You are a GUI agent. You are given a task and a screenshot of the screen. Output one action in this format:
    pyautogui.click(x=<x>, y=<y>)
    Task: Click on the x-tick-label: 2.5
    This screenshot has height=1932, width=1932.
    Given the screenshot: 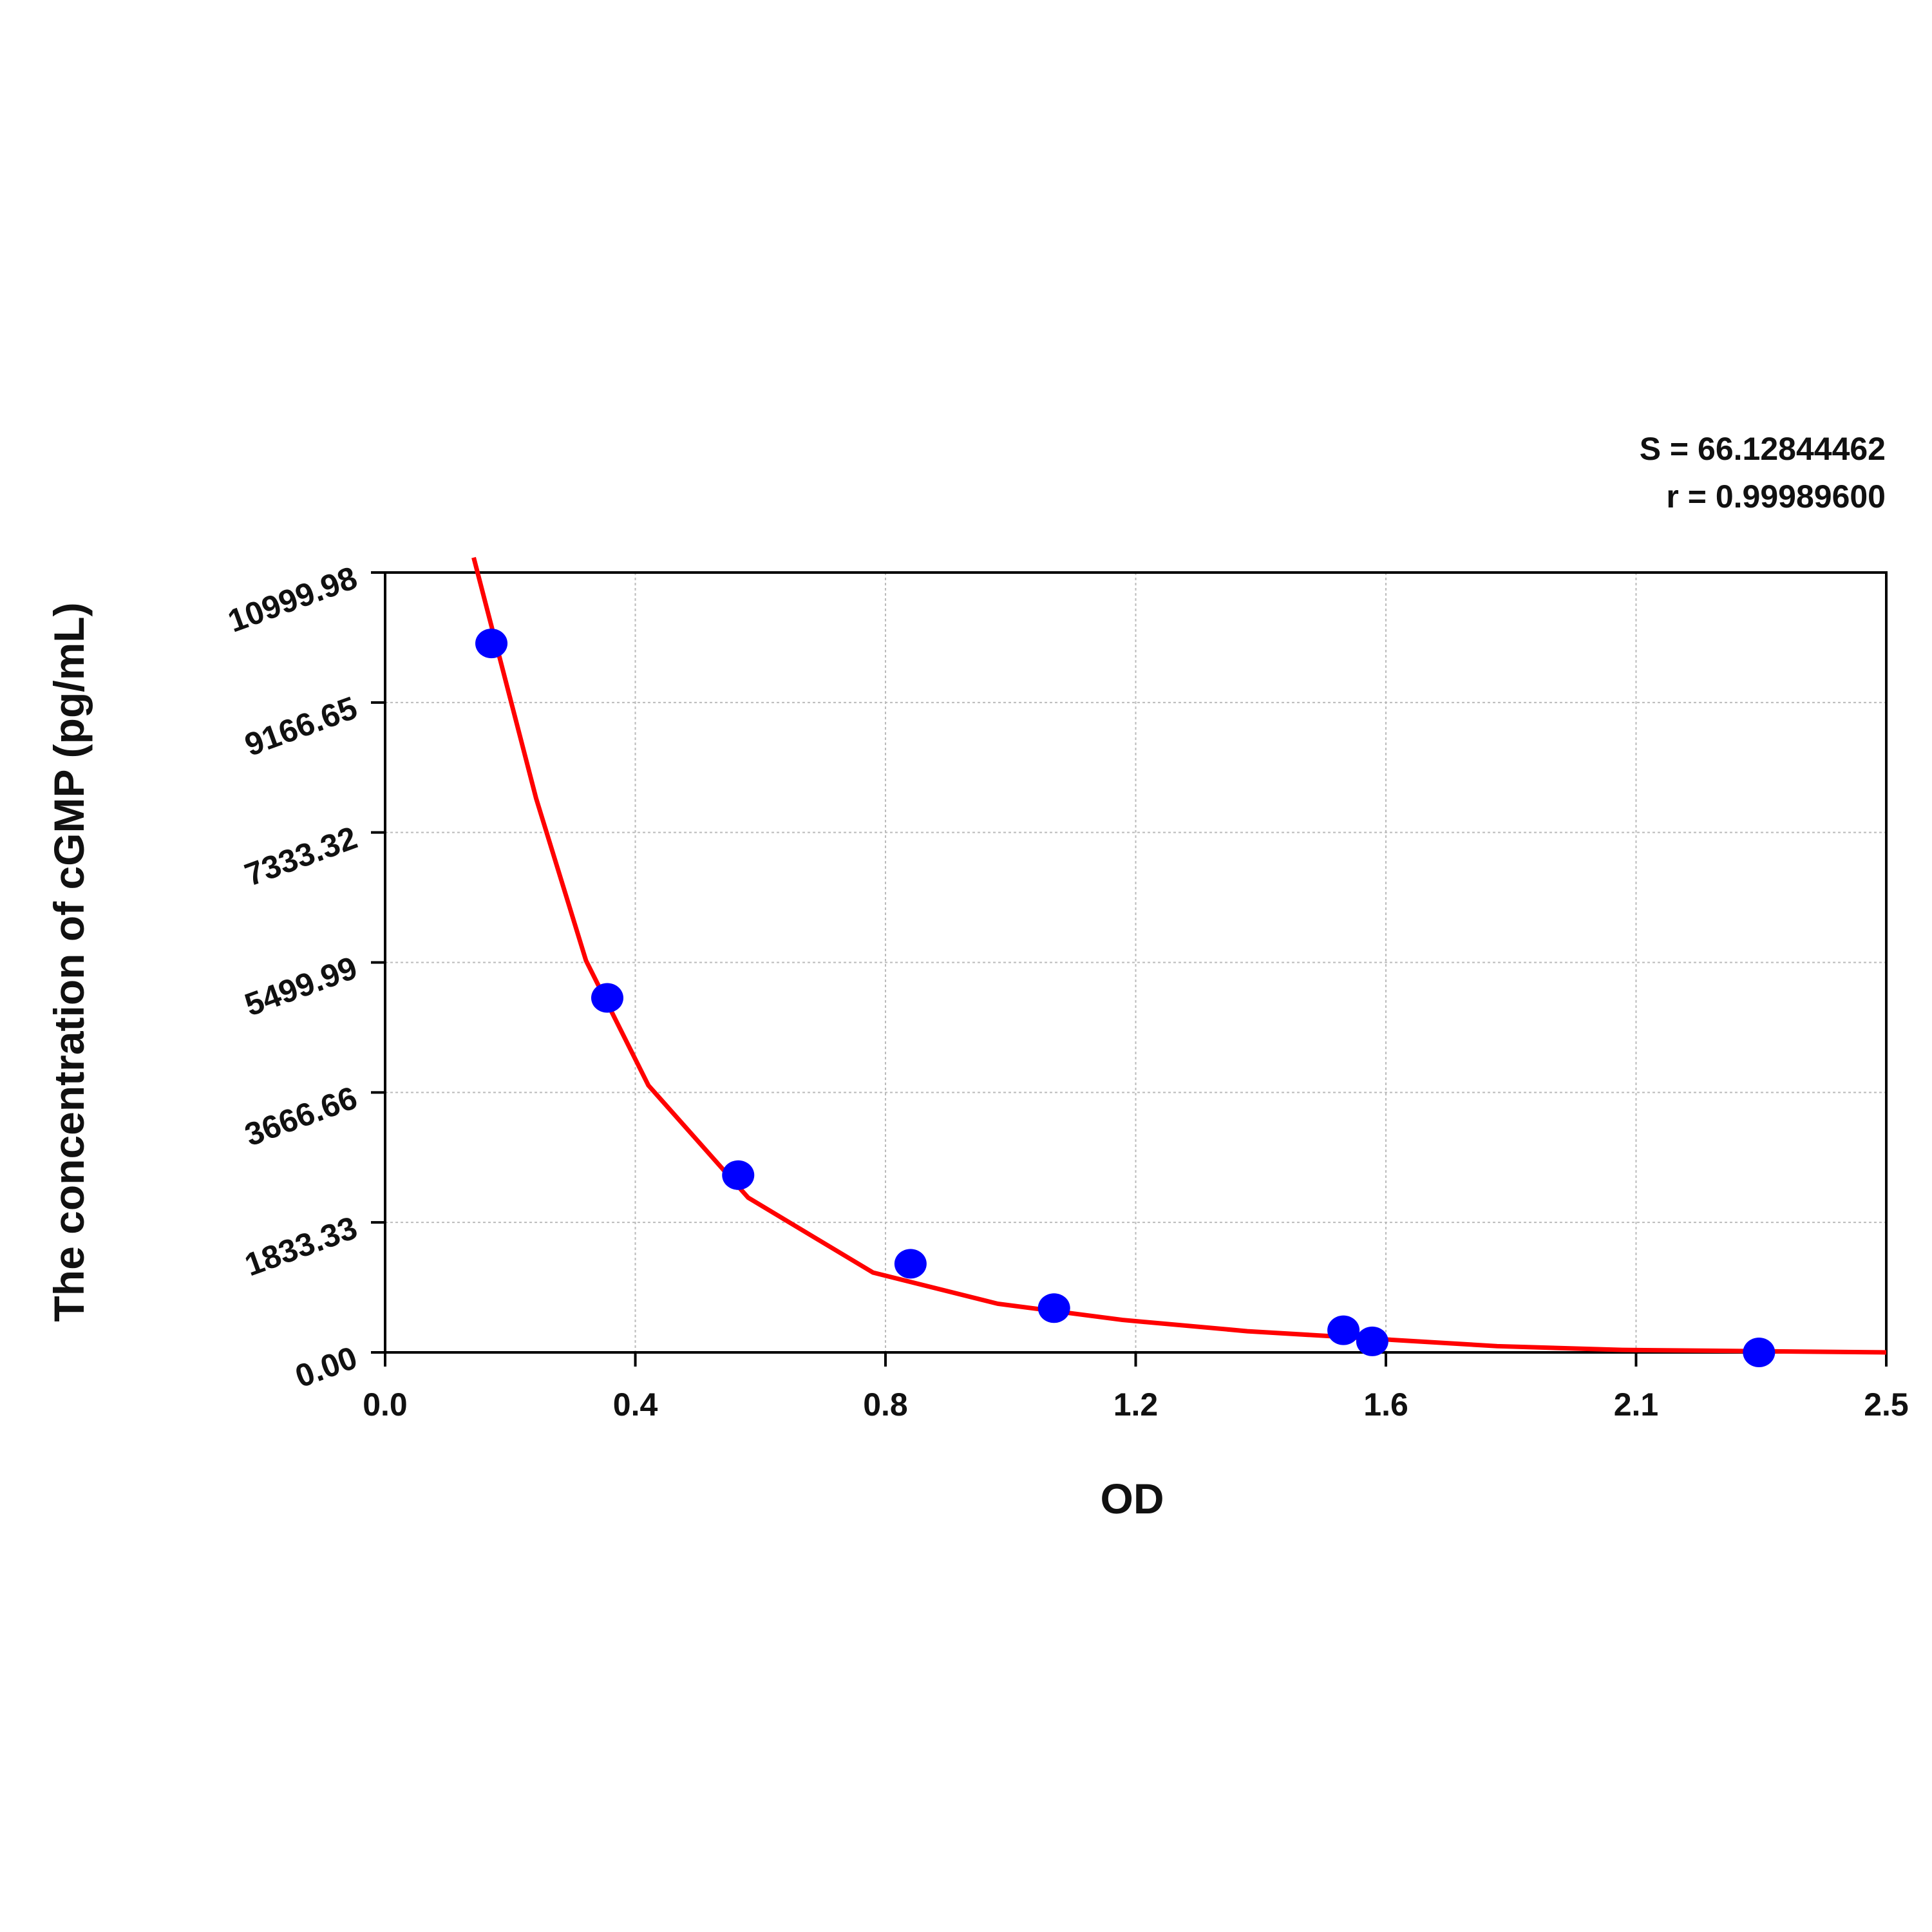 What is the action you would take?
    pyautogui.click(x=1886, y=1405)
    